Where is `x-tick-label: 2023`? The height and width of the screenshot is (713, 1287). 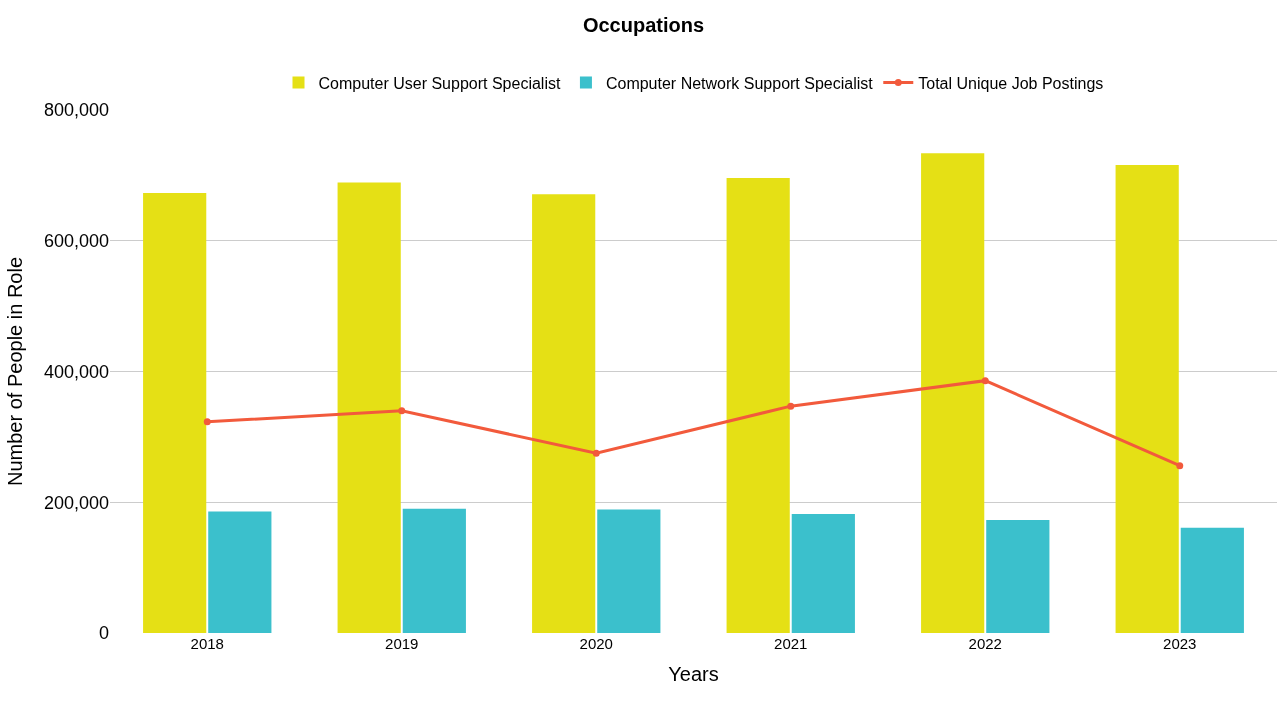 x-tick-label: 2023 is located at coordinates (1180, 643).